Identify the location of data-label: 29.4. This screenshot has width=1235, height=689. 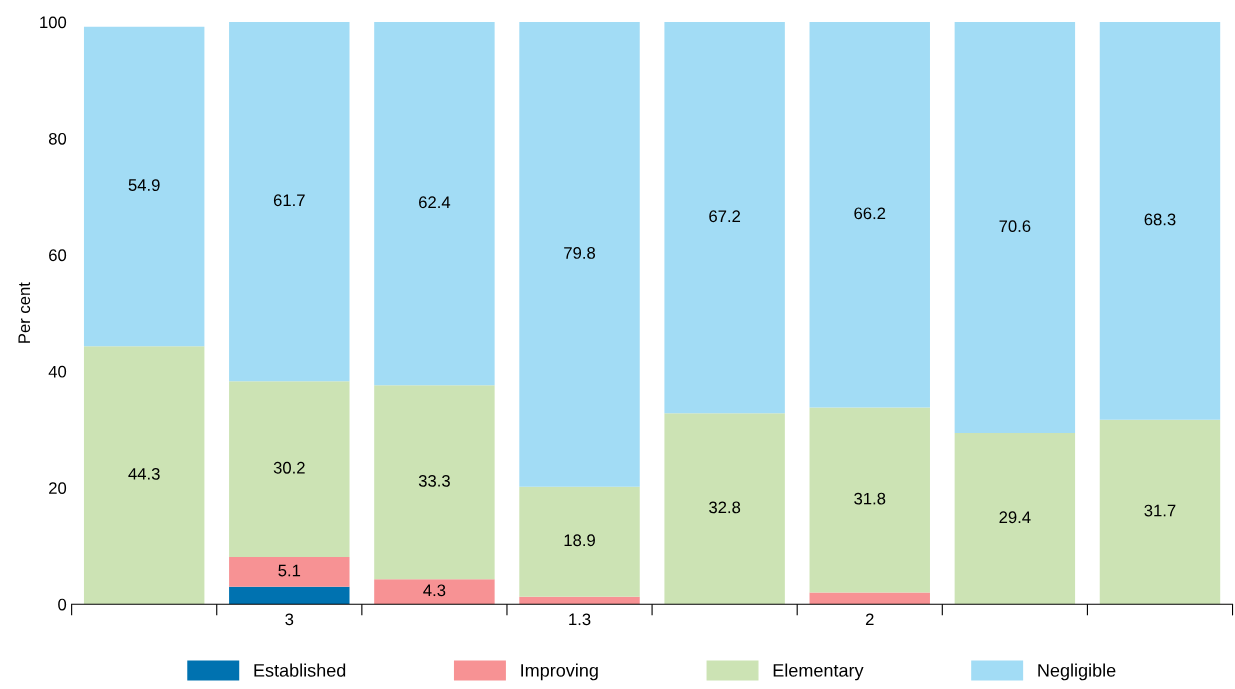
(1015, 517).